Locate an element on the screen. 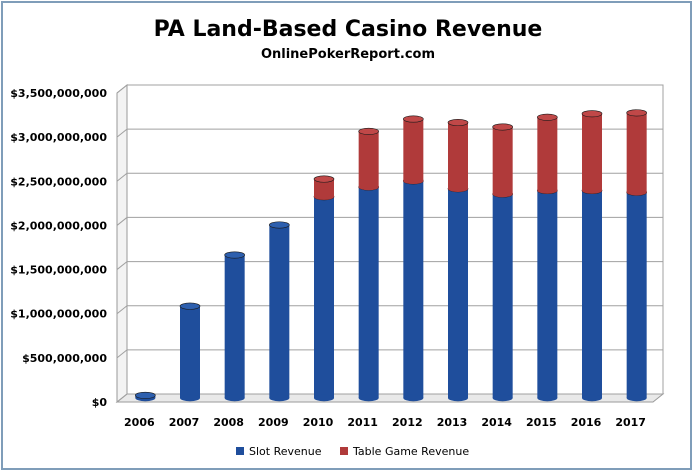  legend-label: Table Game Revenue is located at coordinates (410, 451).